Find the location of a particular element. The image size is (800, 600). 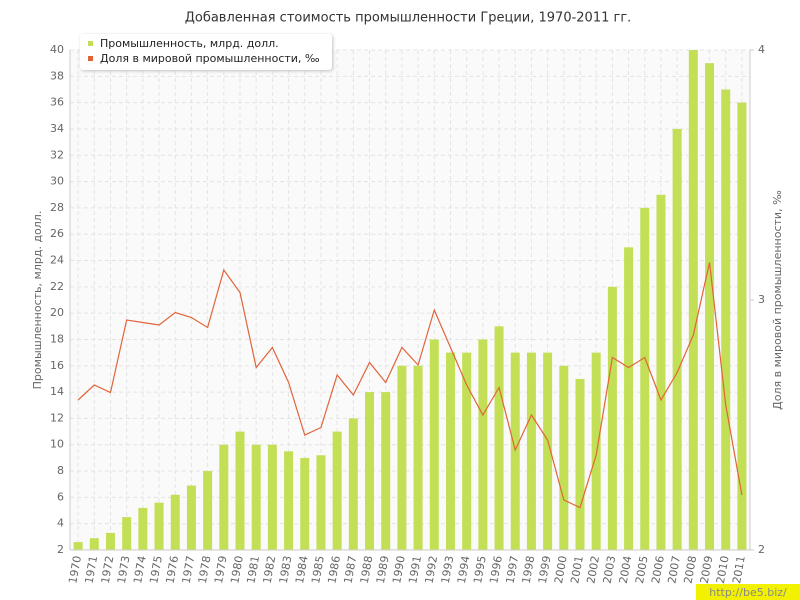

x-tick-label: 1971 is located at coordinates (92, 570).